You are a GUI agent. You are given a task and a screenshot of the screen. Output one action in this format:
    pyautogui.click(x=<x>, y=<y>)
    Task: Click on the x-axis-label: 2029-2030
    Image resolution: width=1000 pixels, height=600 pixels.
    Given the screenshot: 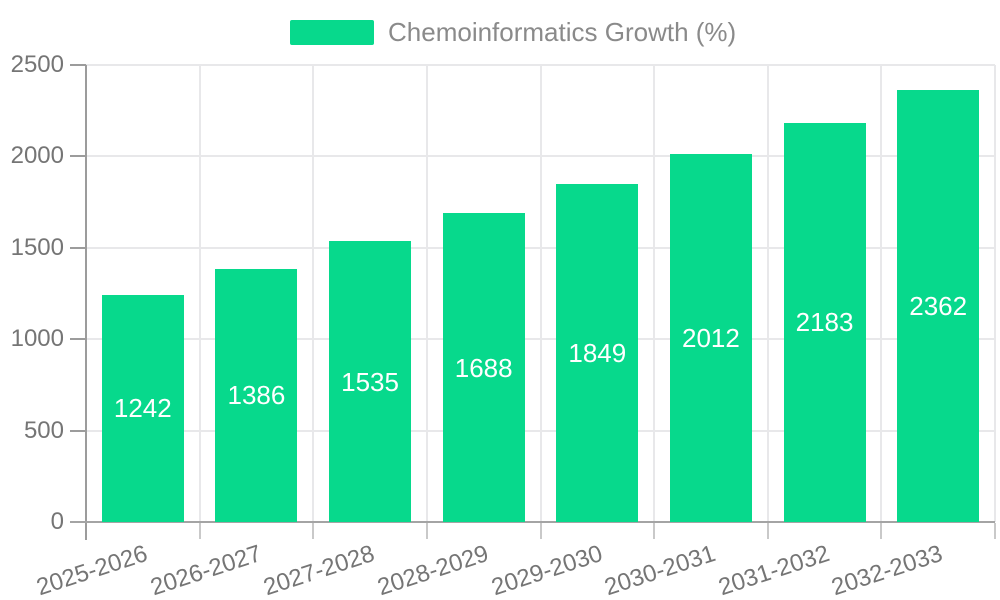 What is the action you would take?
    pyautogui.click(x=546, y=570)
    